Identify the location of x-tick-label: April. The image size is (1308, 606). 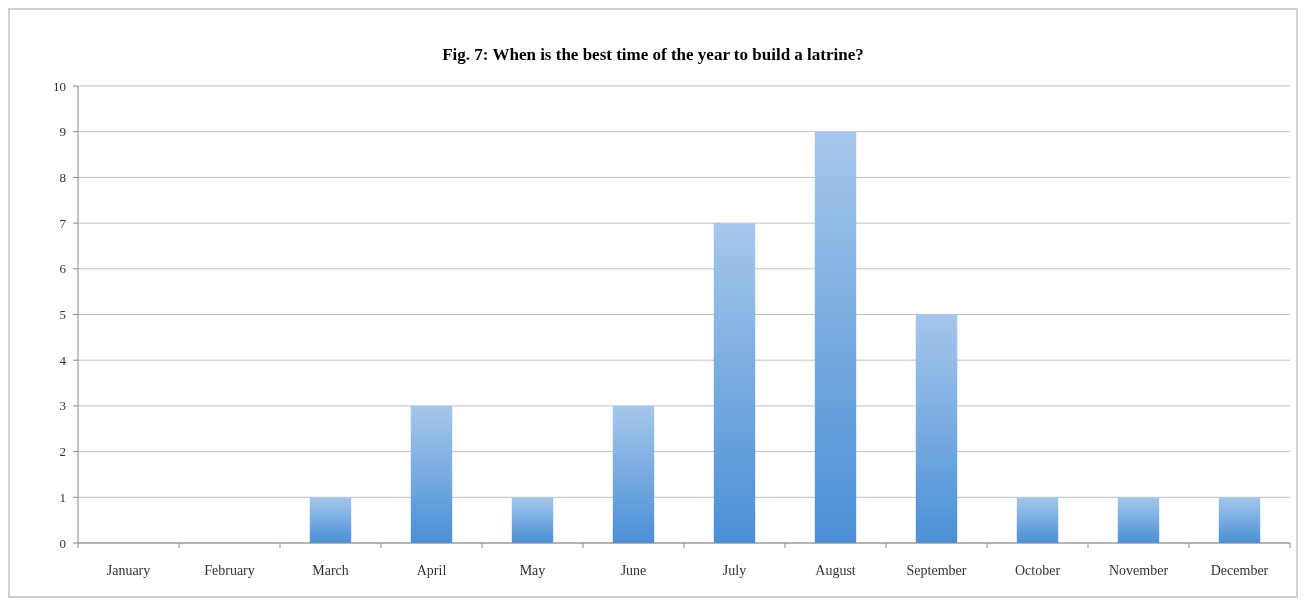
(431, 570).